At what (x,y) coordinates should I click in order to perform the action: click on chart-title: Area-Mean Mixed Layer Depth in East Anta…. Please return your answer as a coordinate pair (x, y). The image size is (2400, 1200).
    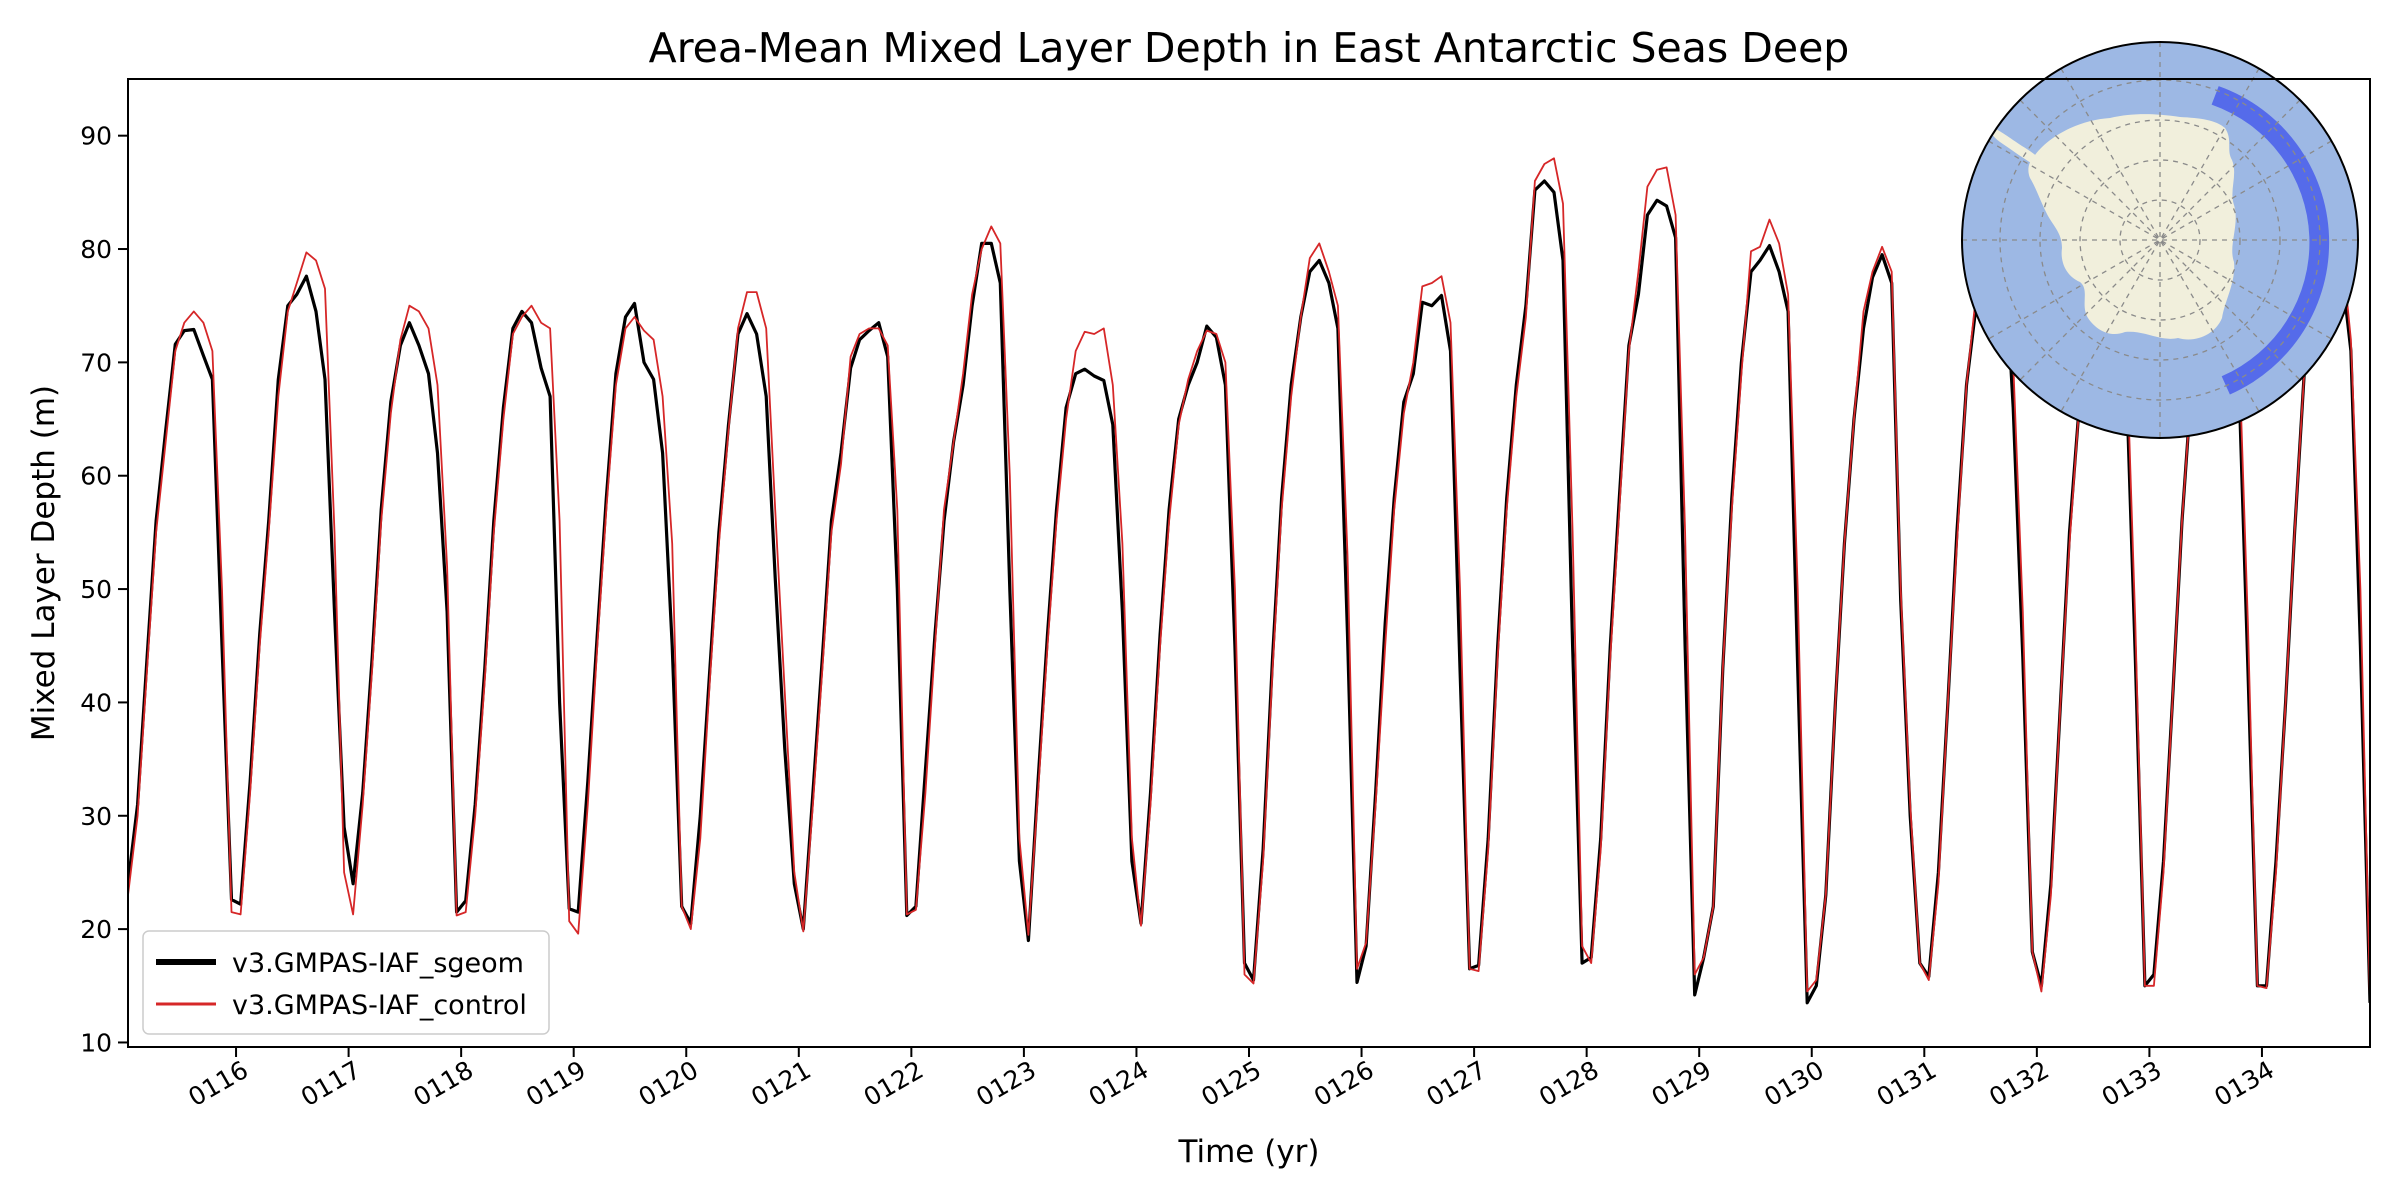
    Looking at the image, I should click on (1249, 48).